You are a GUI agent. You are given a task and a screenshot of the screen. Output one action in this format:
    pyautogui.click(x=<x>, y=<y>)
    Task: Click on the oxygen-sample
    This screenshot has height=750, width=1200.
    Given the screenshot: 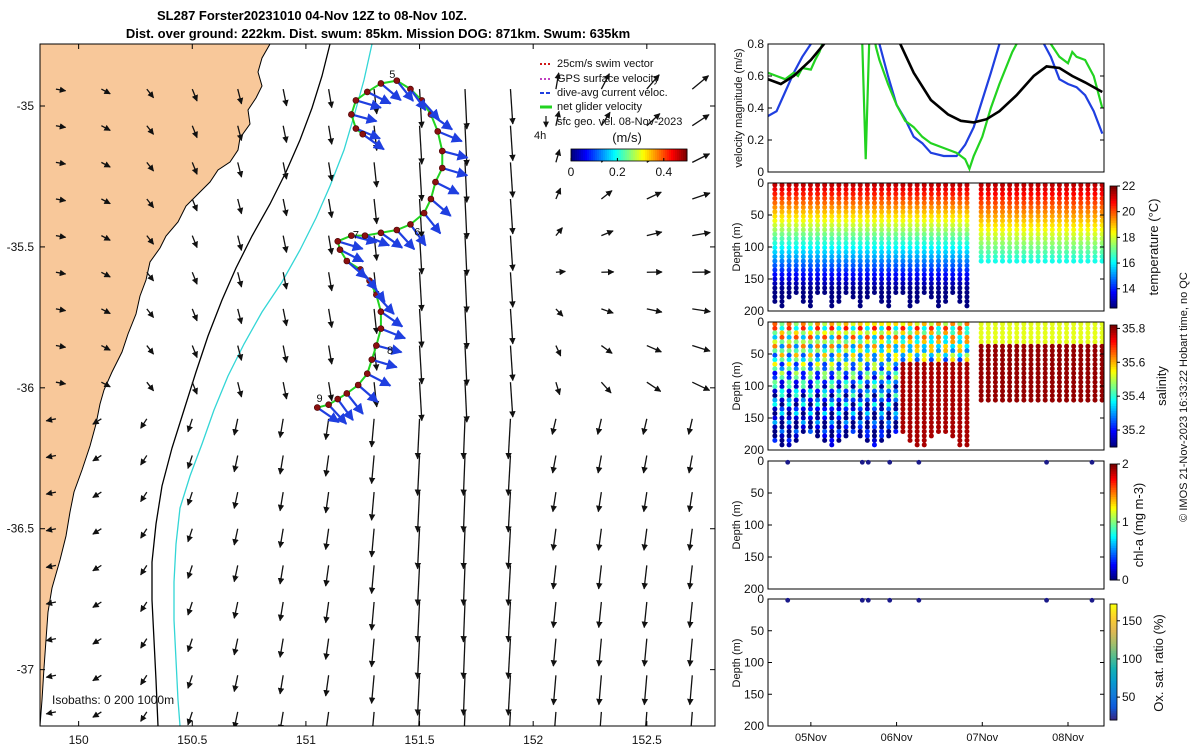 What is the action you would take?
    pyautogui.click(x=868, y=600)
    